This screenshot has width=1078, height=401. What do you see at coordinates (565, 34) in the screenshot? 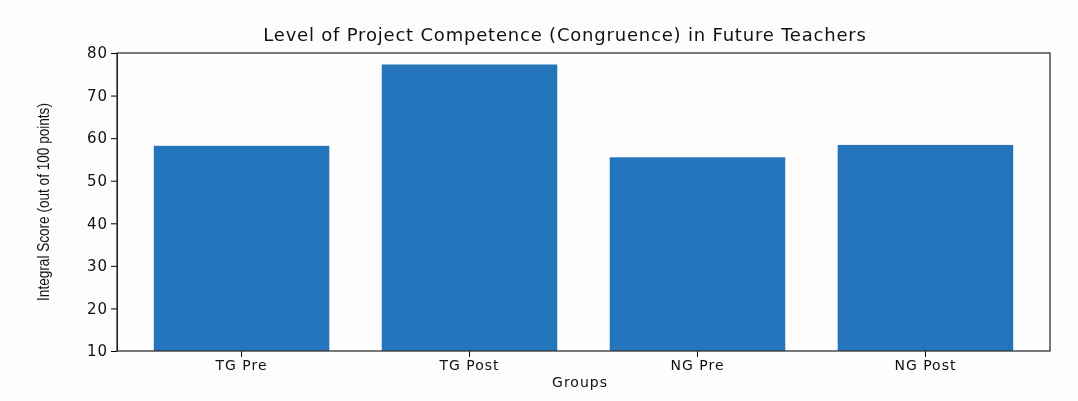
I see `chart-title: Level of Project Competence (Congruence) in Future Teachers` at bounding box center [565, 34].